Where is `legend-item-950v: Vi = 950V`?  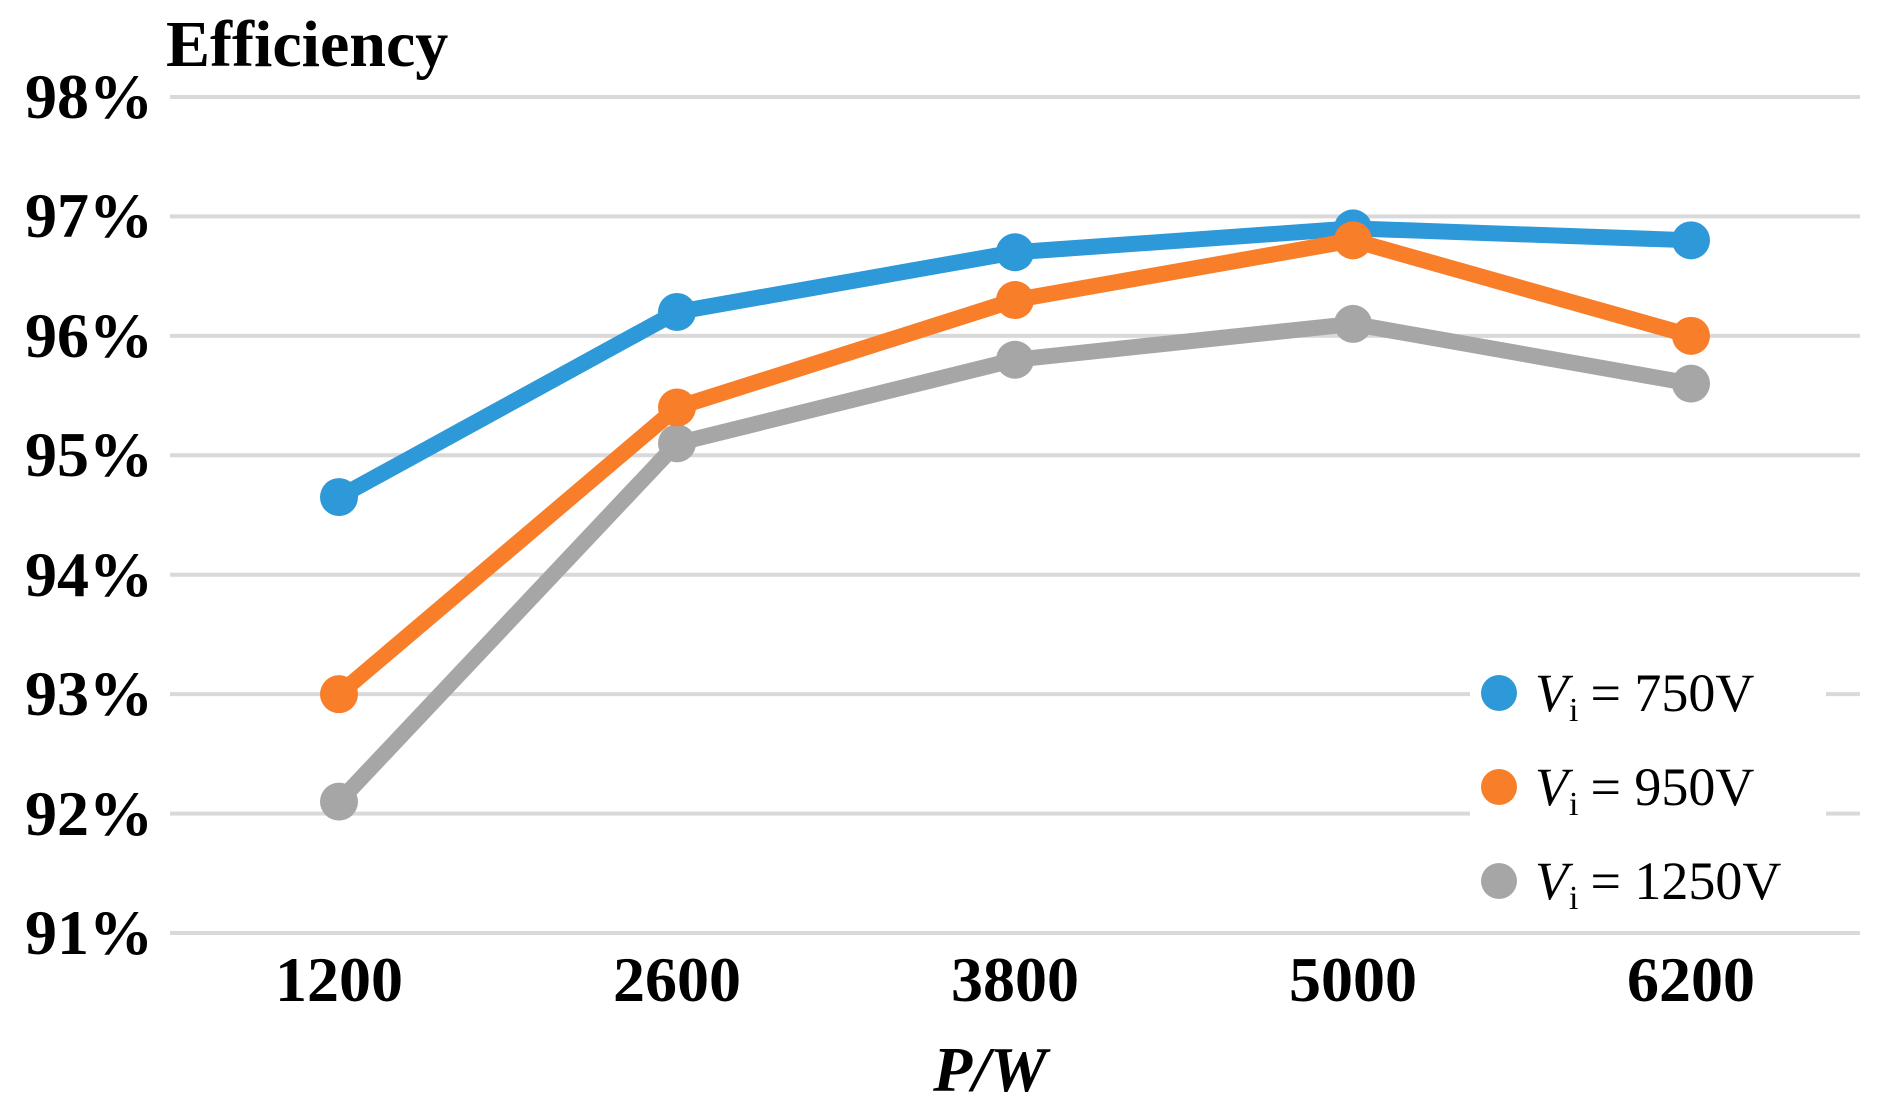 legend-item-950v: Vi = 950V is located at coordinates (1618, 789).